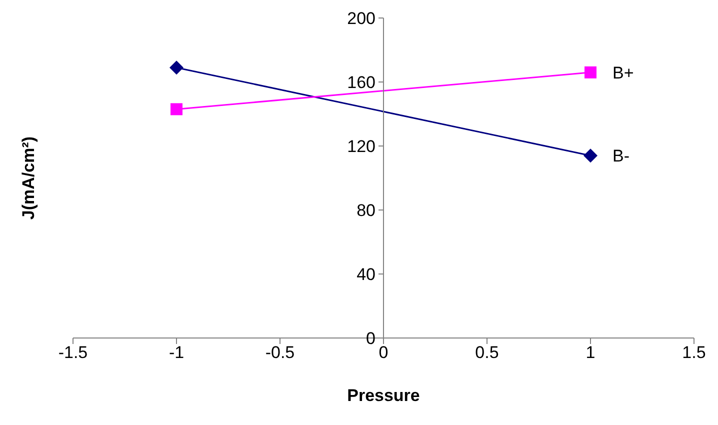 This screenshot has width=718, height=425. What do you see at coordinates (591, 352) in the screenshot?
I see `x-tick-label: 1` at bounding box center [591, 352].